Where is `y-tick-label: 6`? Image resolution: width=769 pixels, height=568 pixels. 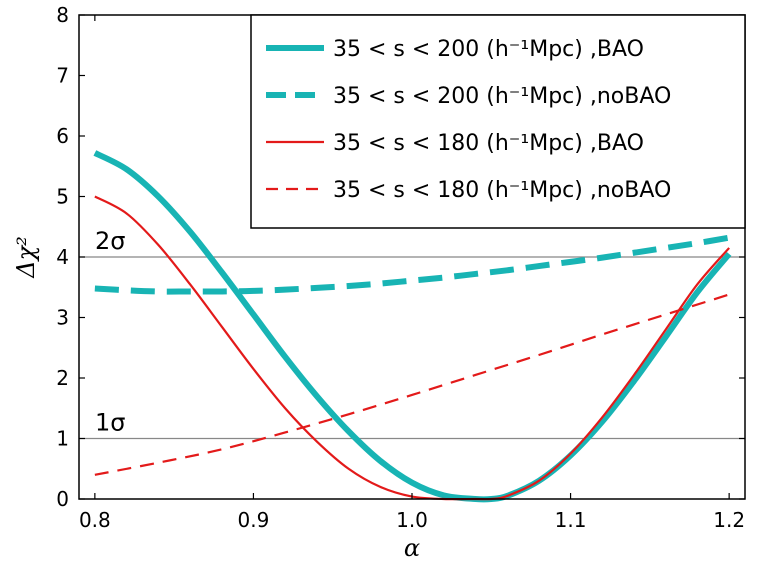 y-tick-label: 6 is located at coordinates (62, 136).